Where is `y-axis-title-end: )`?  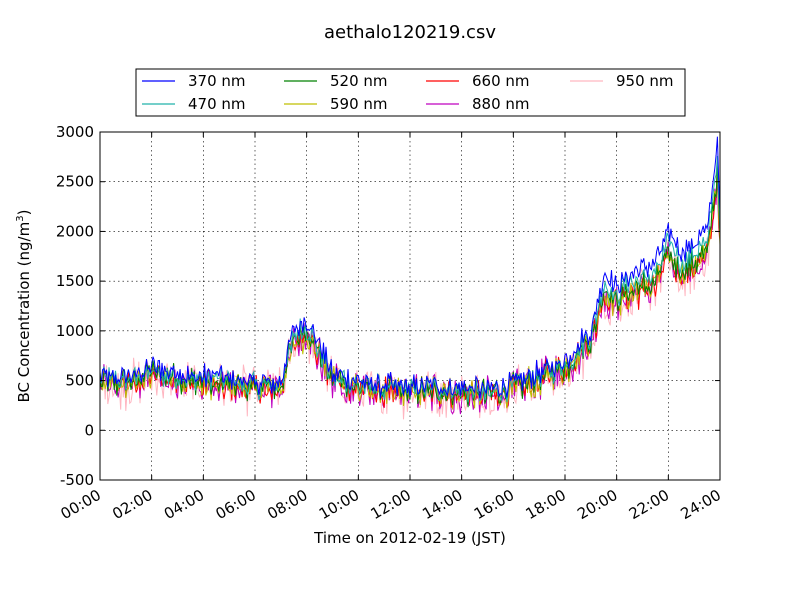
y-axis-title-end: ) is located at coordinates (24, 213).